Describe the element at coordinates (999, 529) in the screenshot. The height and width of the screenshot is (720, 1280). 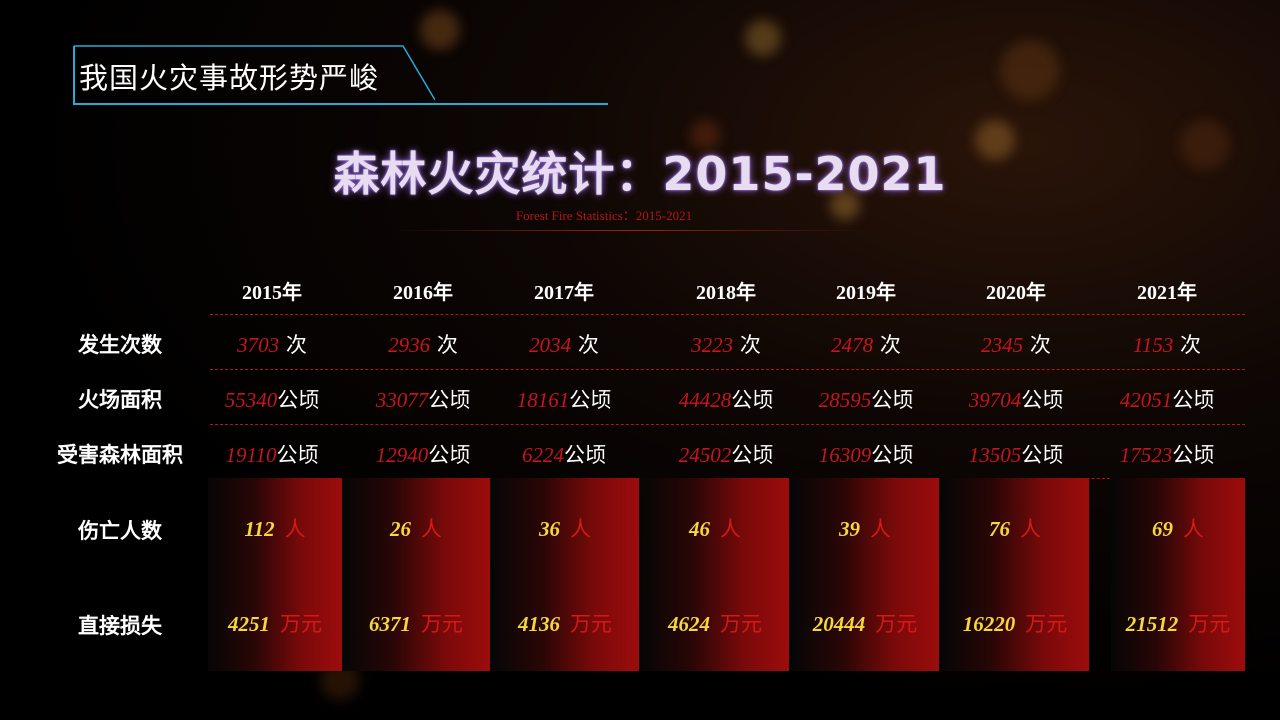
I see `cell-value: 76` at that location.